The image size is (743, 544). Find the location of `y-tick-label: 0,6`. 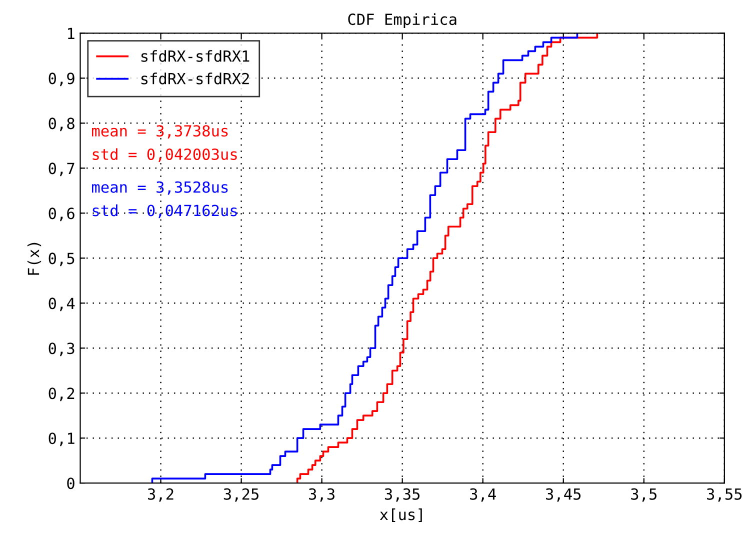

y-tick-label: 0,6 is located at coordinates (61, 215).